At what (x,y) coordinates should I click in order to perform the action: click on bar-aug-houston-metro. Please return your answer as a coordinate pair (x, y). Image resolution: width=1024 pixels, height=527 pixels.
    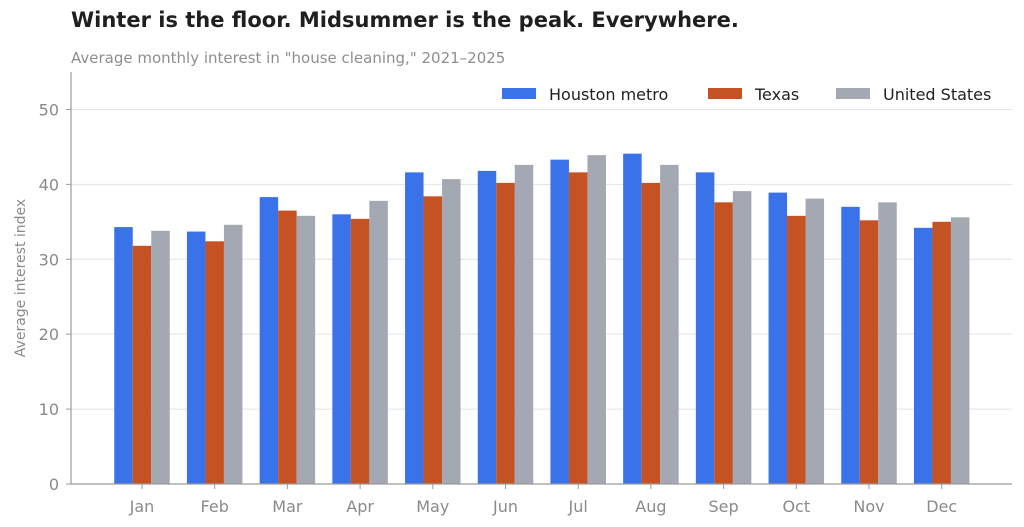
    Looking at the image, I should click on (632, 318).